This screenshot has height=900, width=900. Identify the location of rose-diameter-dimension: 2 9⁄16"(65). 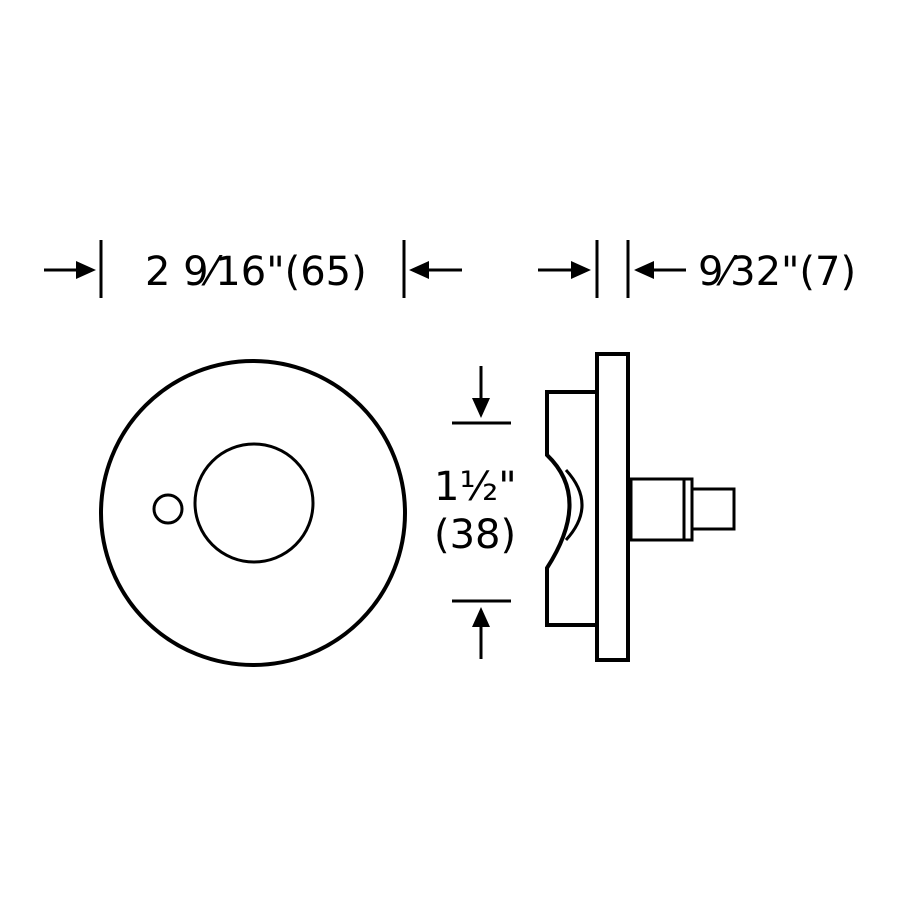
(253, 269).